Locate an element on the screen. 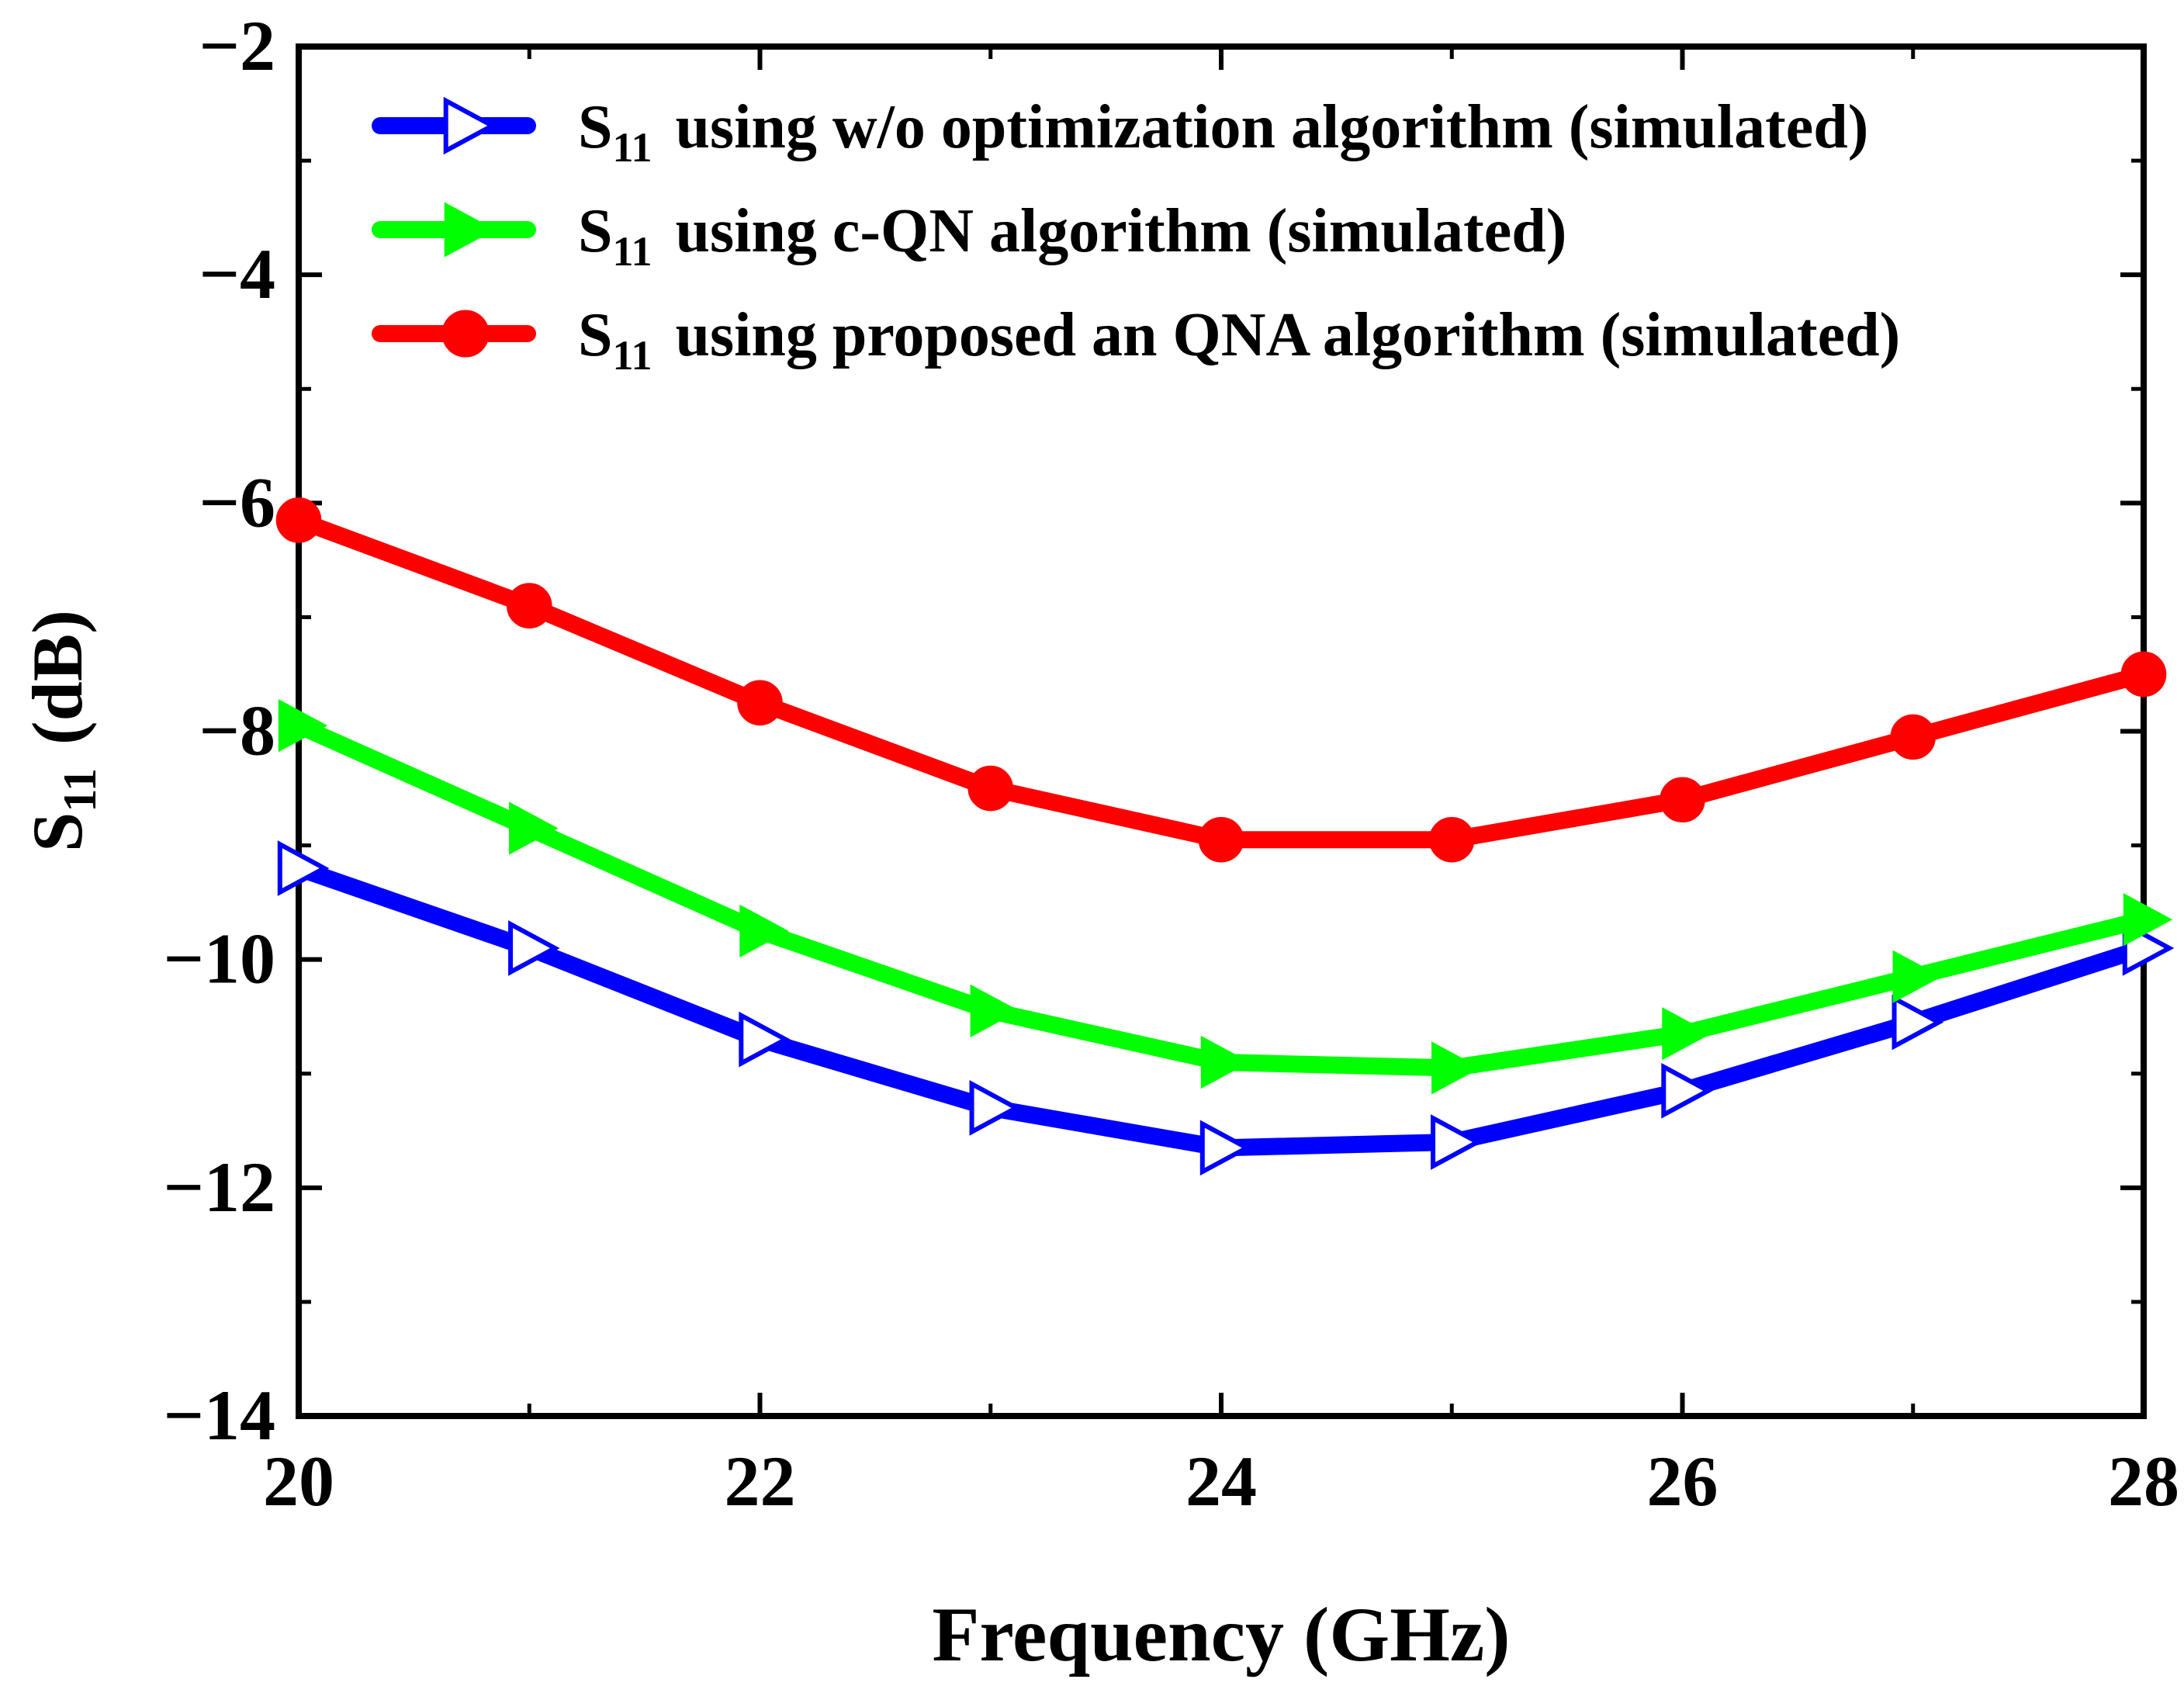 The width and height of the screenshot is (2184, 1693). x-tick-label: 20 is located at coordinates (299, 1481).